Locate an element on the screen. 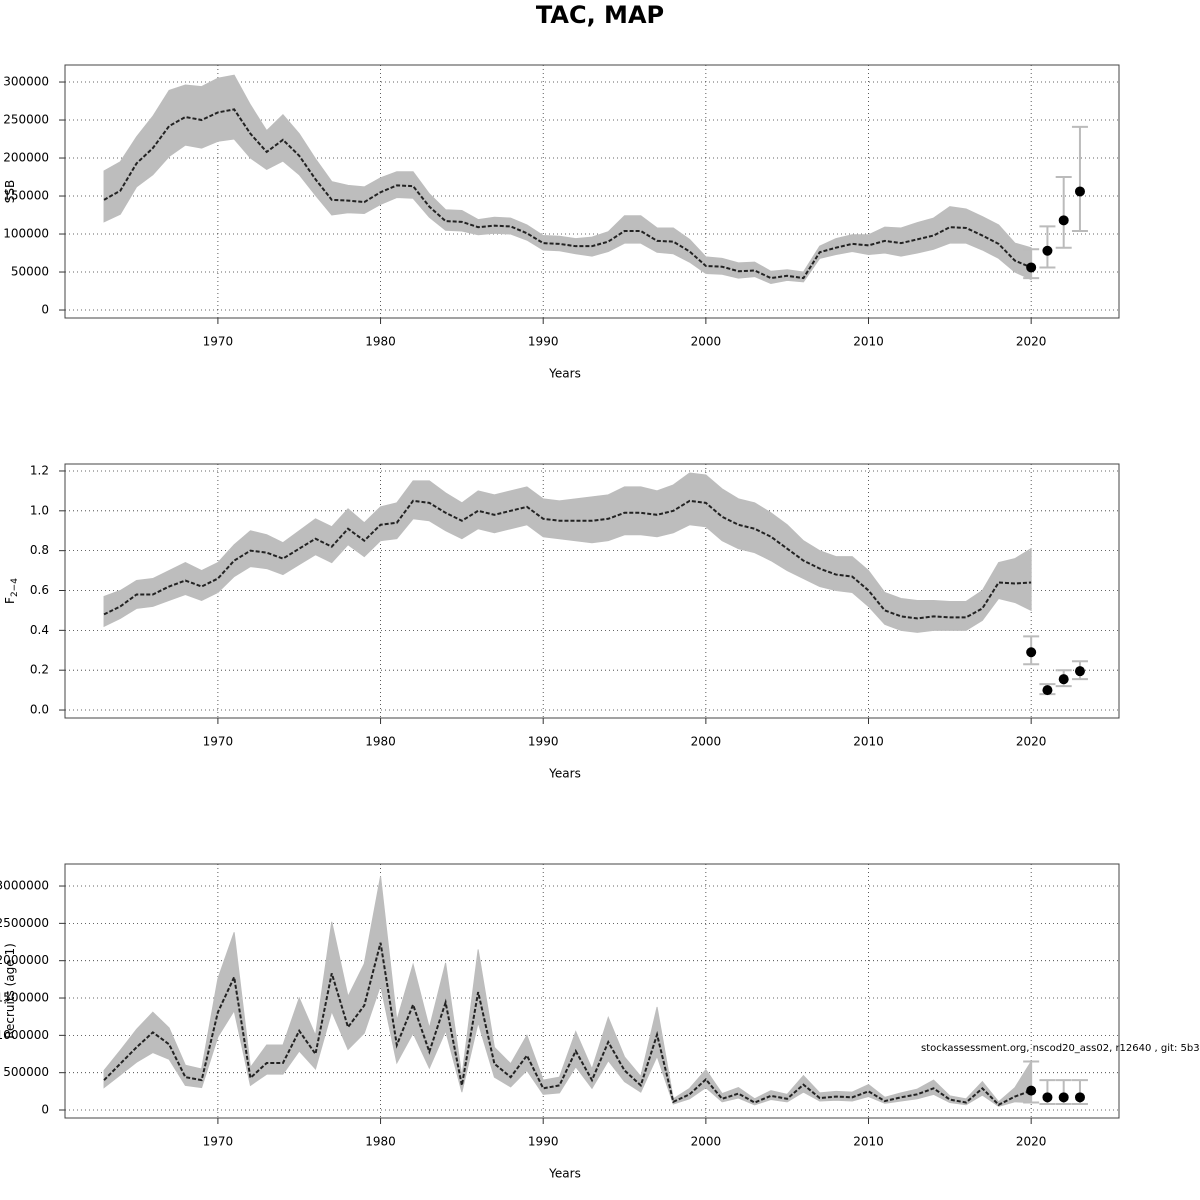  y-tick-label: 0.8 is located at coordinates (39, 550).